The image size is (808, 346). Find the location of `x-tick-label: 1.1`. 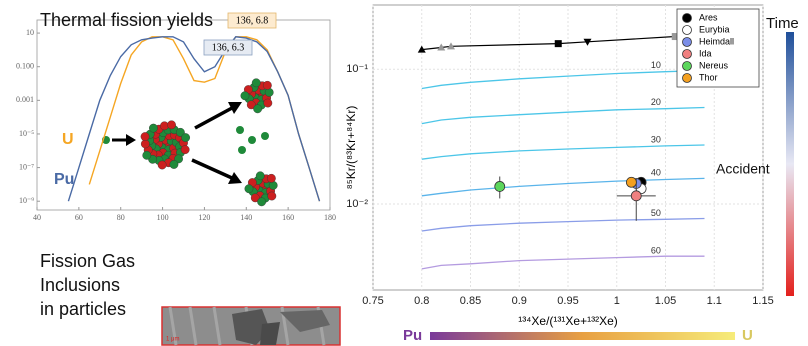

x-tick-label: 1.1 is located at coordinates (714, 301).